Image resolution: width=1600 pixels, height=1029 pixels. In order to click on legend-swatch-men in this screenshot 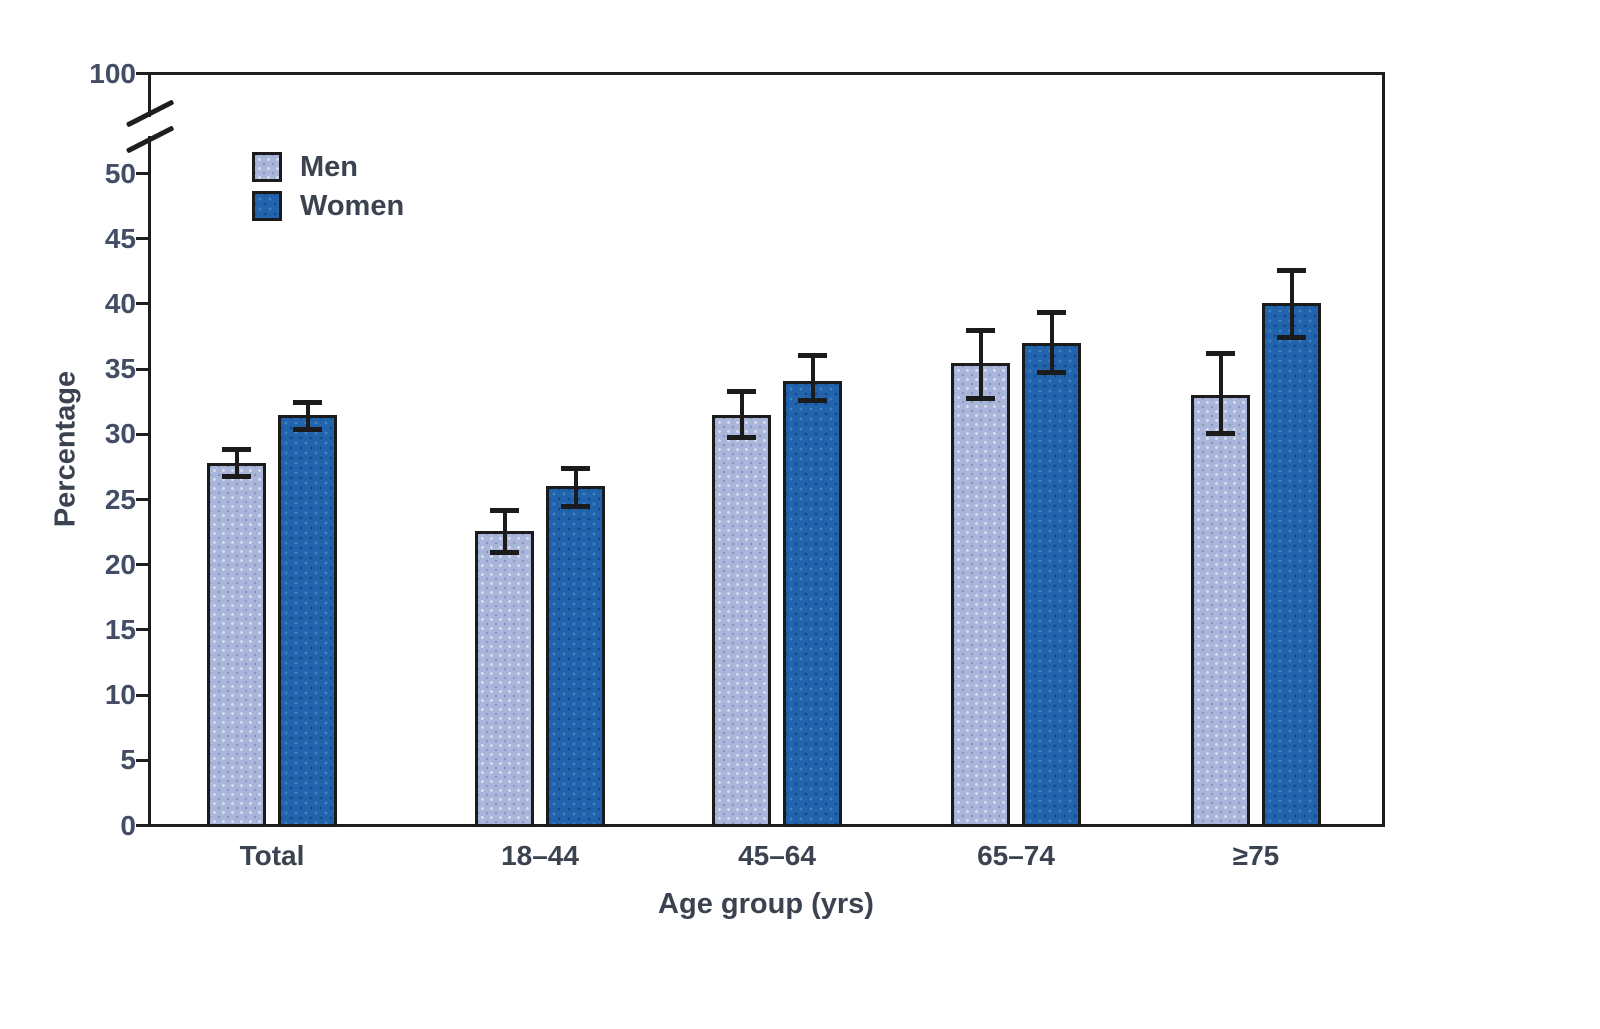, I will do `click(267, 167)`.